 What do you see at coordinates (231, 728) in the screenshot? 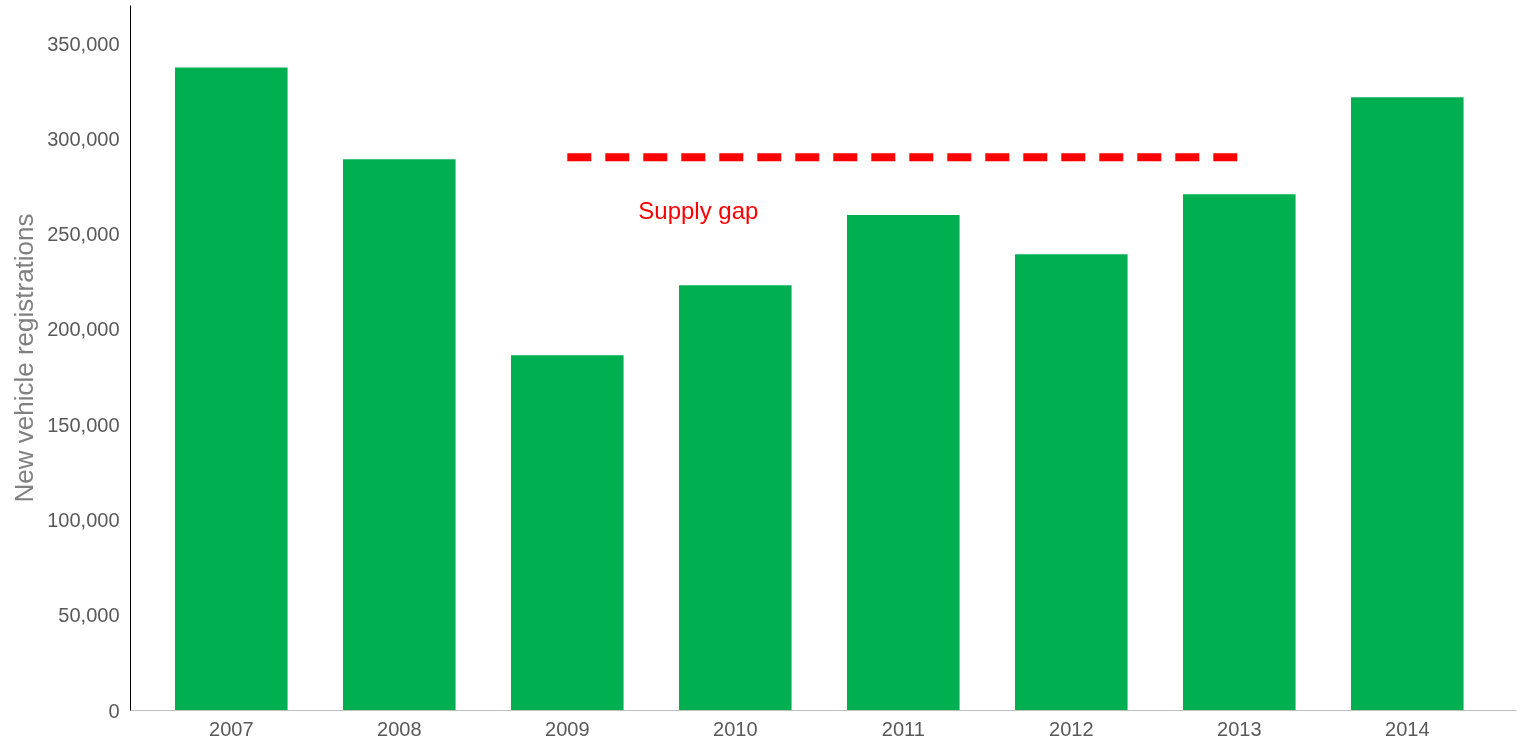
I see `x-tick-label: 2007` at bounding box center [231, 728].